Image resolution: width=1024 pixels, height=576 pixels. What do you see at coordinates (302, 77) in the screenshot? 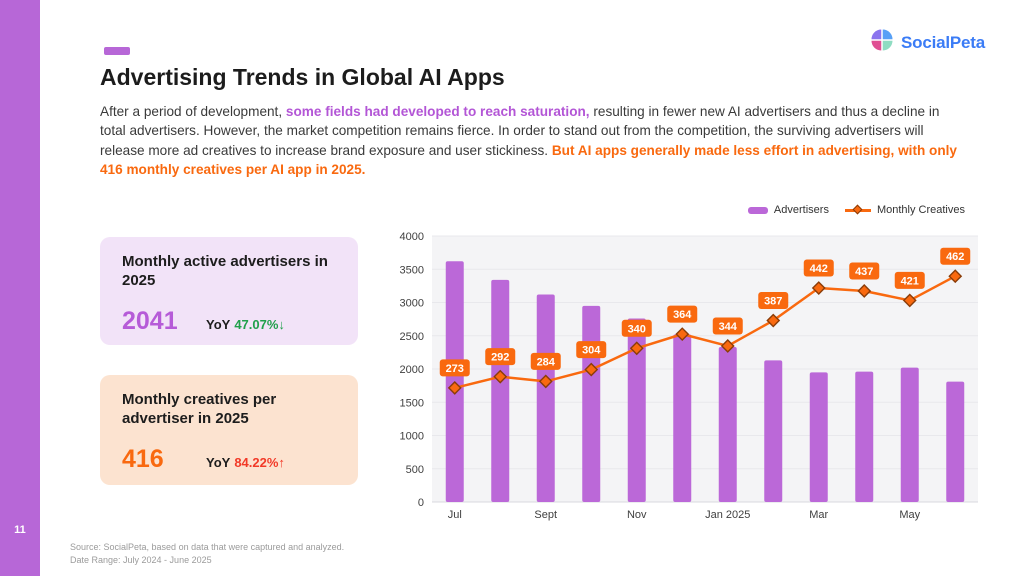
I see `page-title: Advertising Trends in Global AI Apps` at bounding box center [302, 77].